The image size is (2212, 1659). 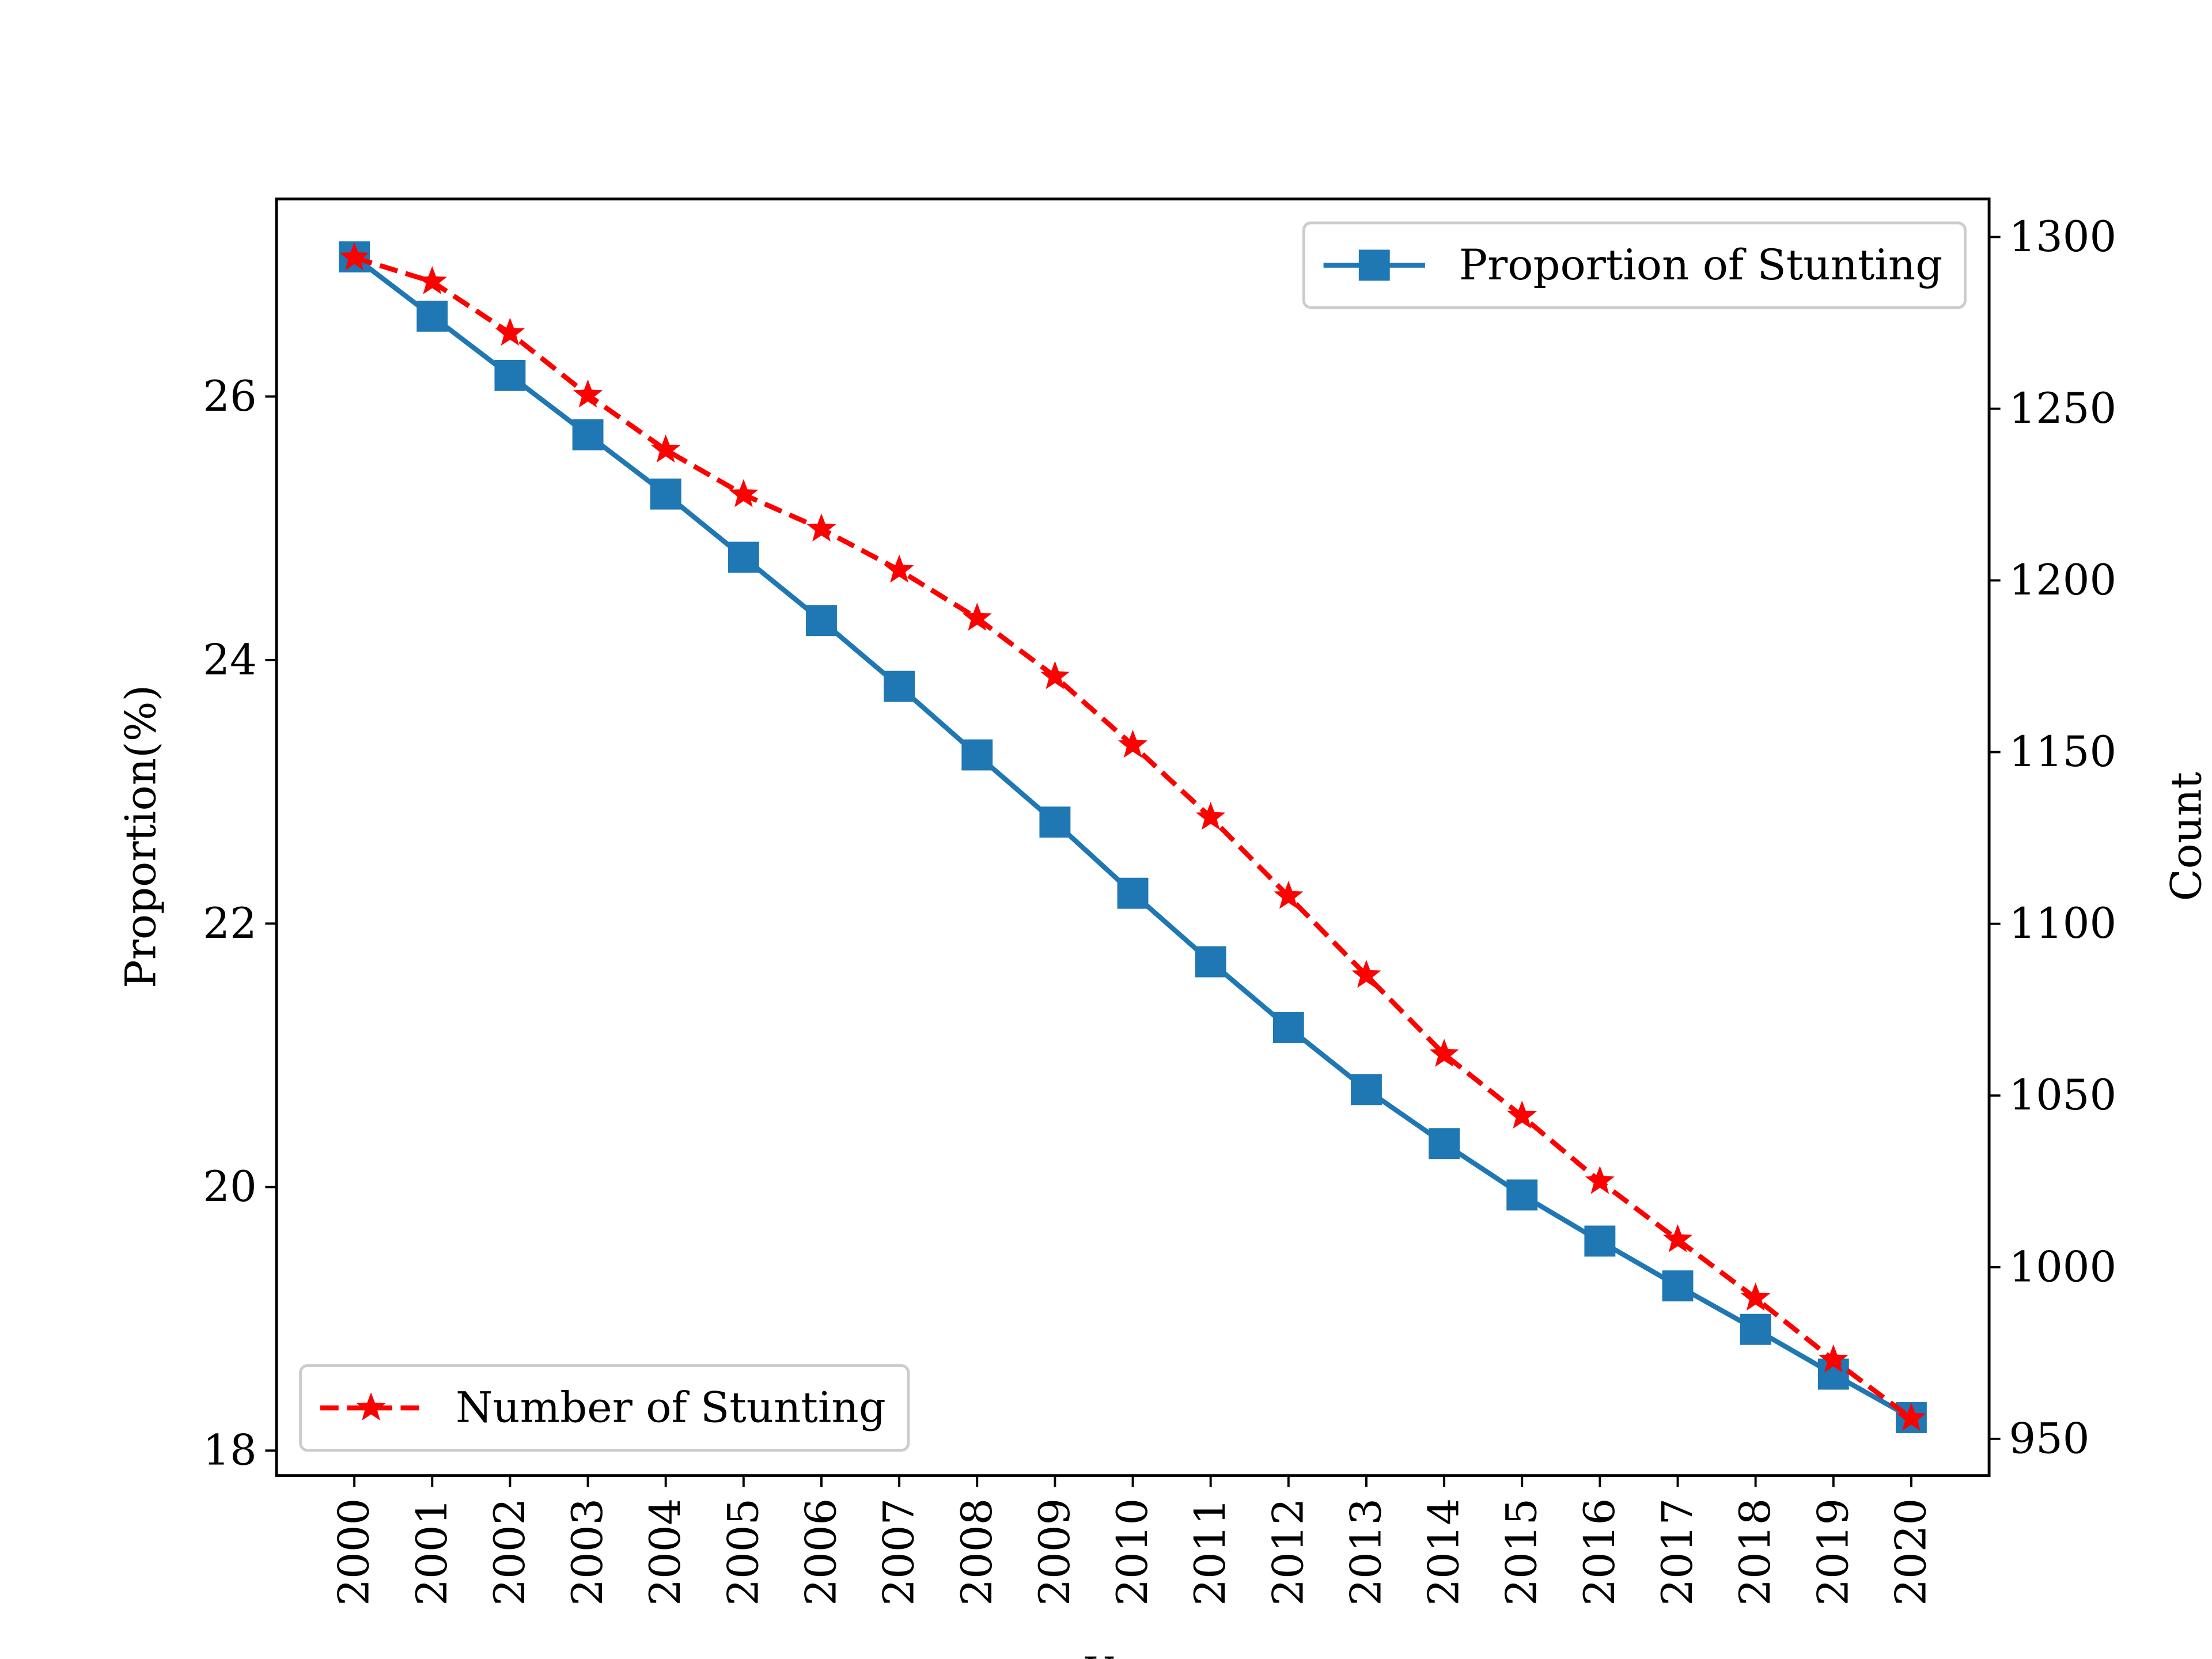 I want to click on x-tick-label: 2006, so click(x=821, y=1552).